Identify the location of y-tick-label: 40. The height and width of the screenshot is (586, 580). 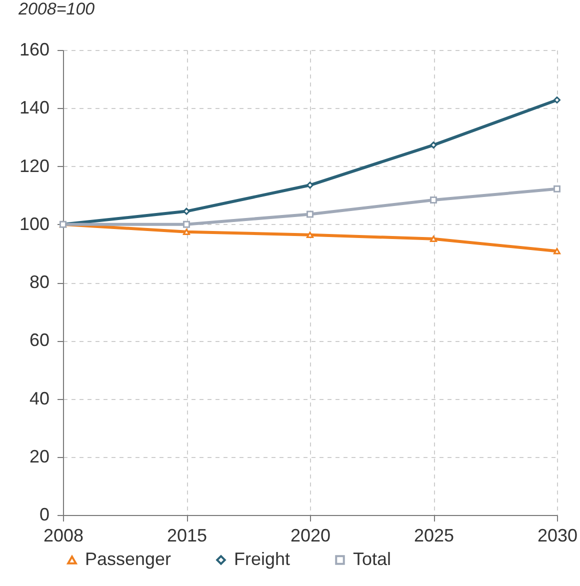
(39, 398).